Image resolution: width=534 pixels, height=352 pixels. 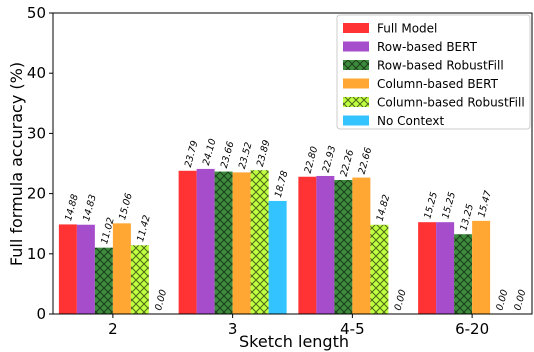 I want to click on legend-entry: Row-based RobustFill, so click(x=440, y=66).